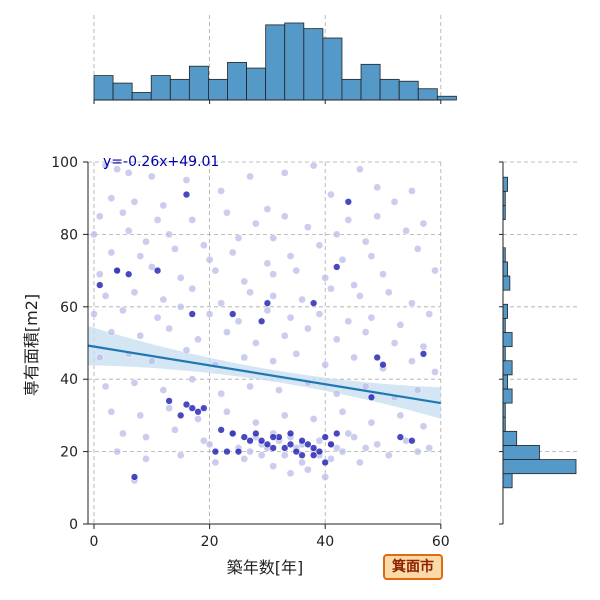  Describe the element at coordinates (73, 525) in the screenshot. I see `y-tick-label: 0` at that location.